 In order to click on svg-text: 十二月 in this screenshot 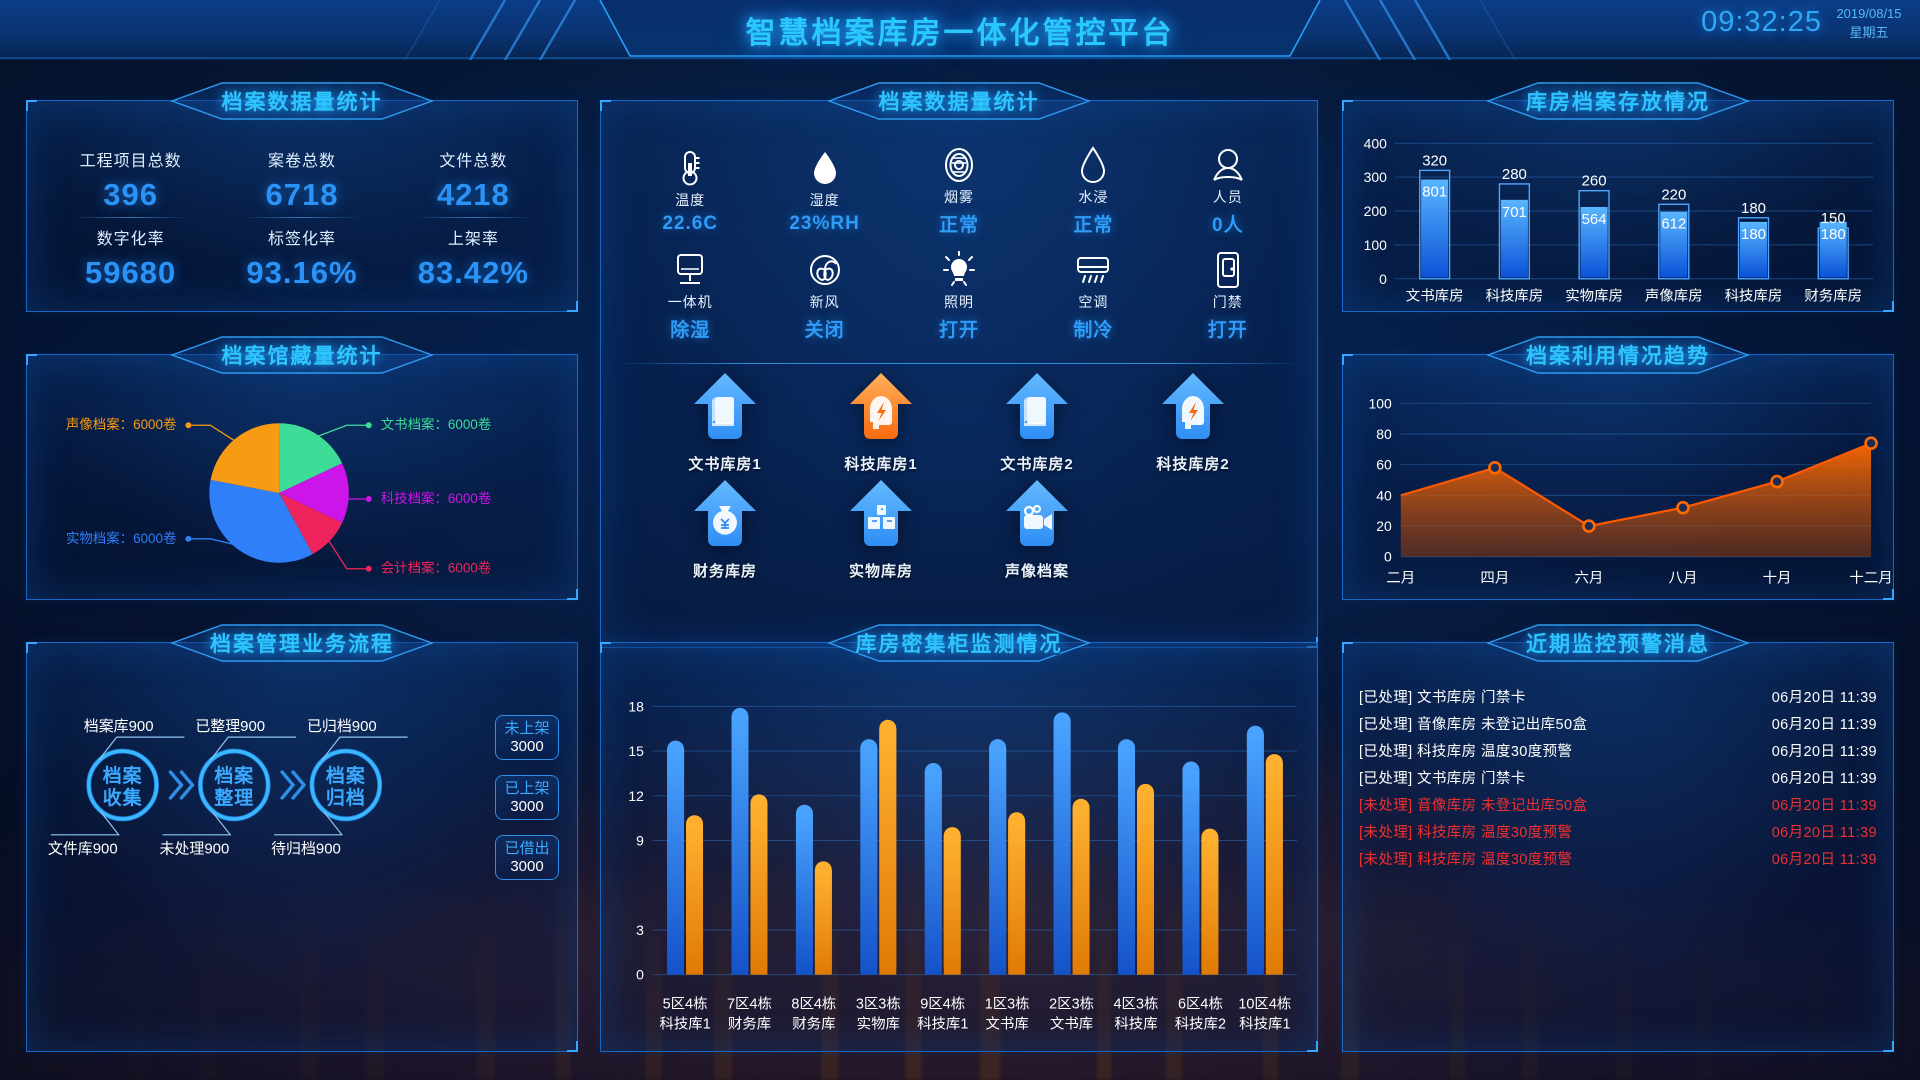, I will do `click(1870, 578)`.